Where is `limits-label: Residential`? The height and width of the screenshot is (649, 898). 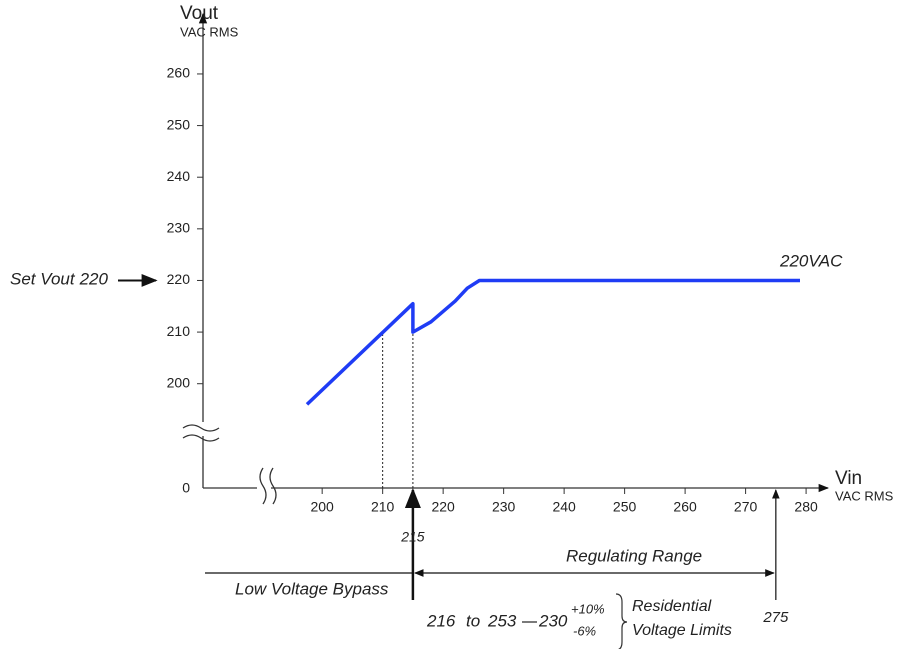 limits-label: Residential is located at coordinates (672, 606).